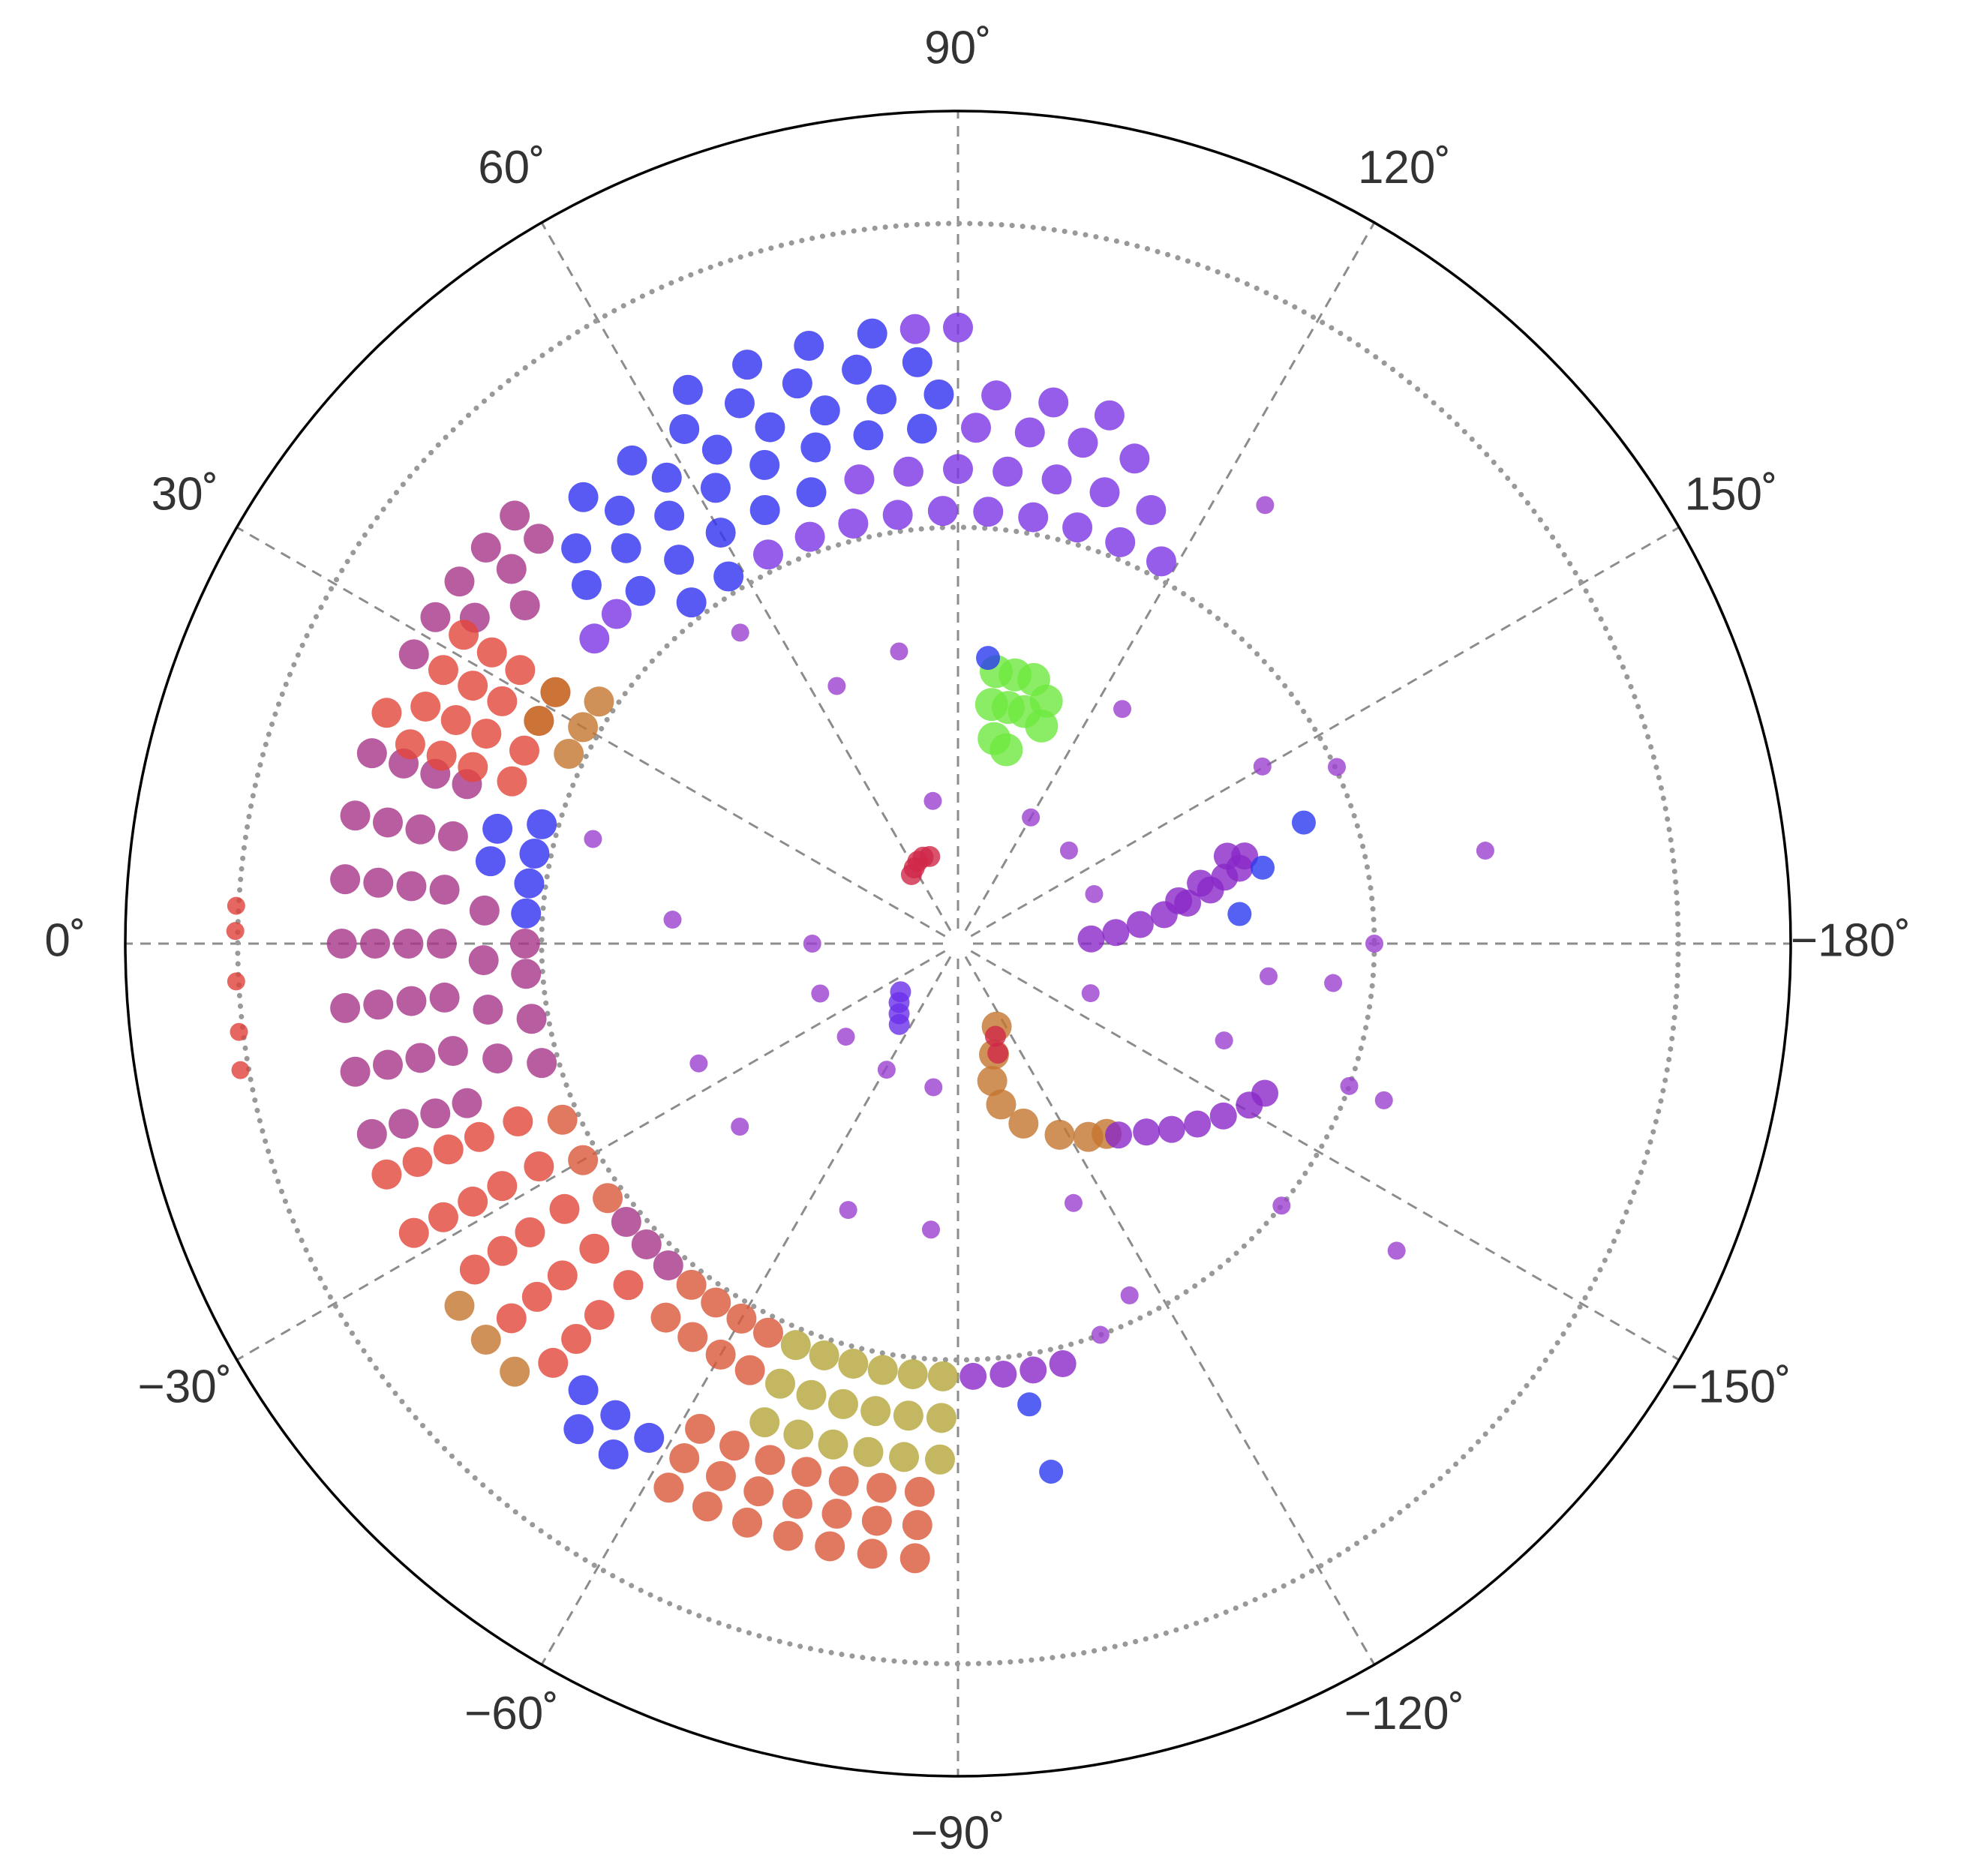  I want to click on angular-tick-label: 120˚, so click(1404, 168).